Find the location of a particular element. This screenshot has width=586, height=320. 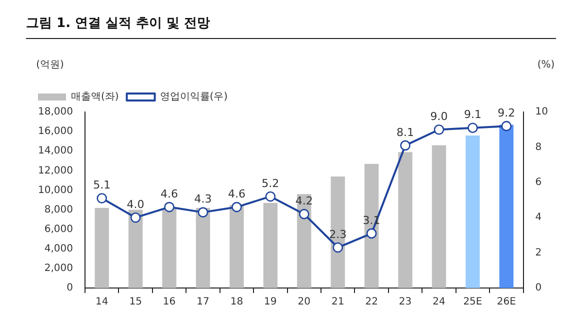

x-tick-label: 16 is located at coordinates (169, 302).